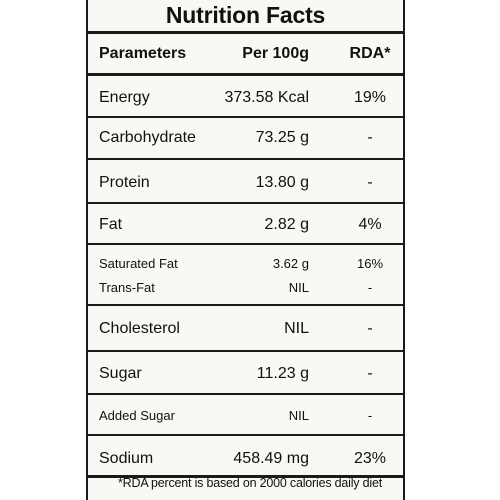 This screenshot has height=500, width=500. What do you see at coordinates (282, 182) in the screenshot?
I see `nutrient-value: 13.80 g` at bounding box center [282, 182].